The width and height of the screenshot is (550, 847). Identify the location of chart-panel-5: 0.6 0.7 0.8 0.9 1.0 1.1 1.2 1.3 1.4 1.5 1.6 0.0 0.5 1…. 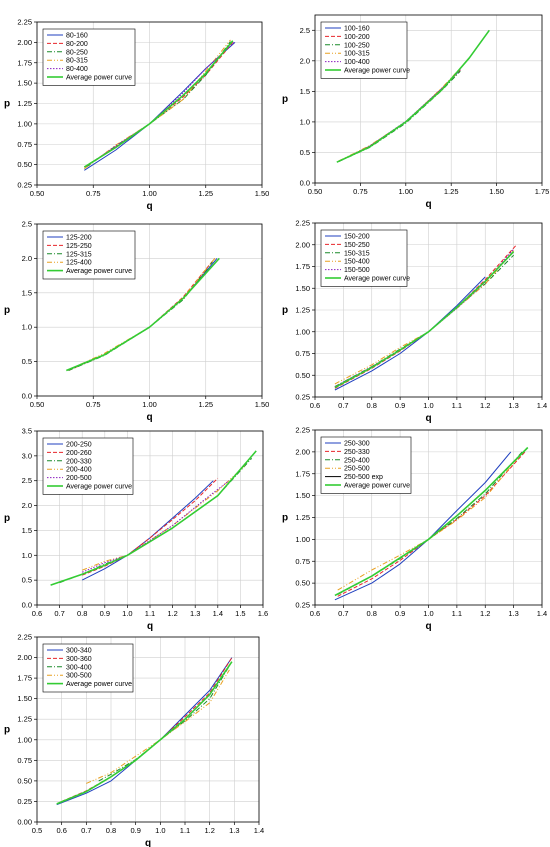
(136, 530).